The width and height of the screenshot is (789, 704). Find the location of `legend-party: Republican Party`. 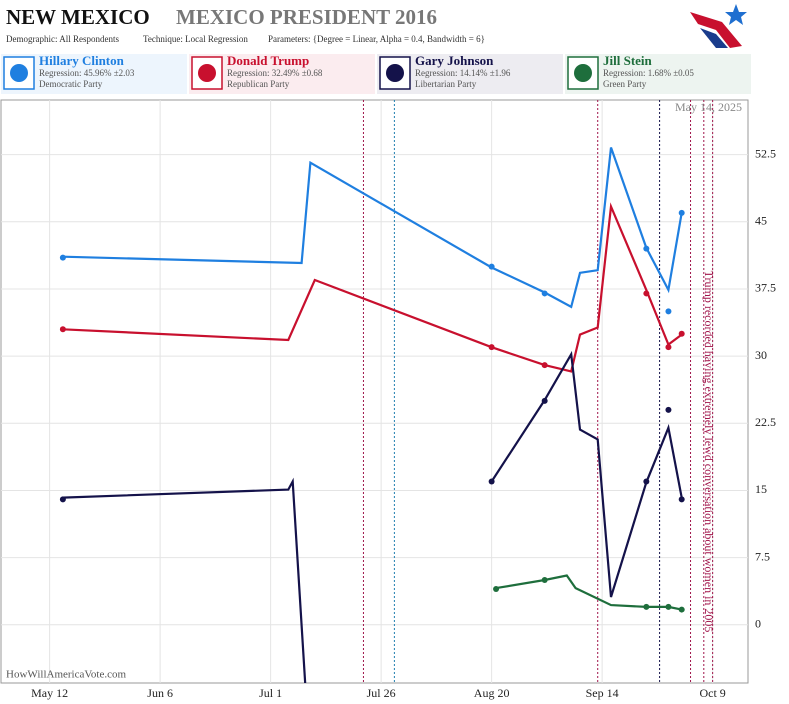

legend-party: Republican Party is located at coordinates (258, 84).